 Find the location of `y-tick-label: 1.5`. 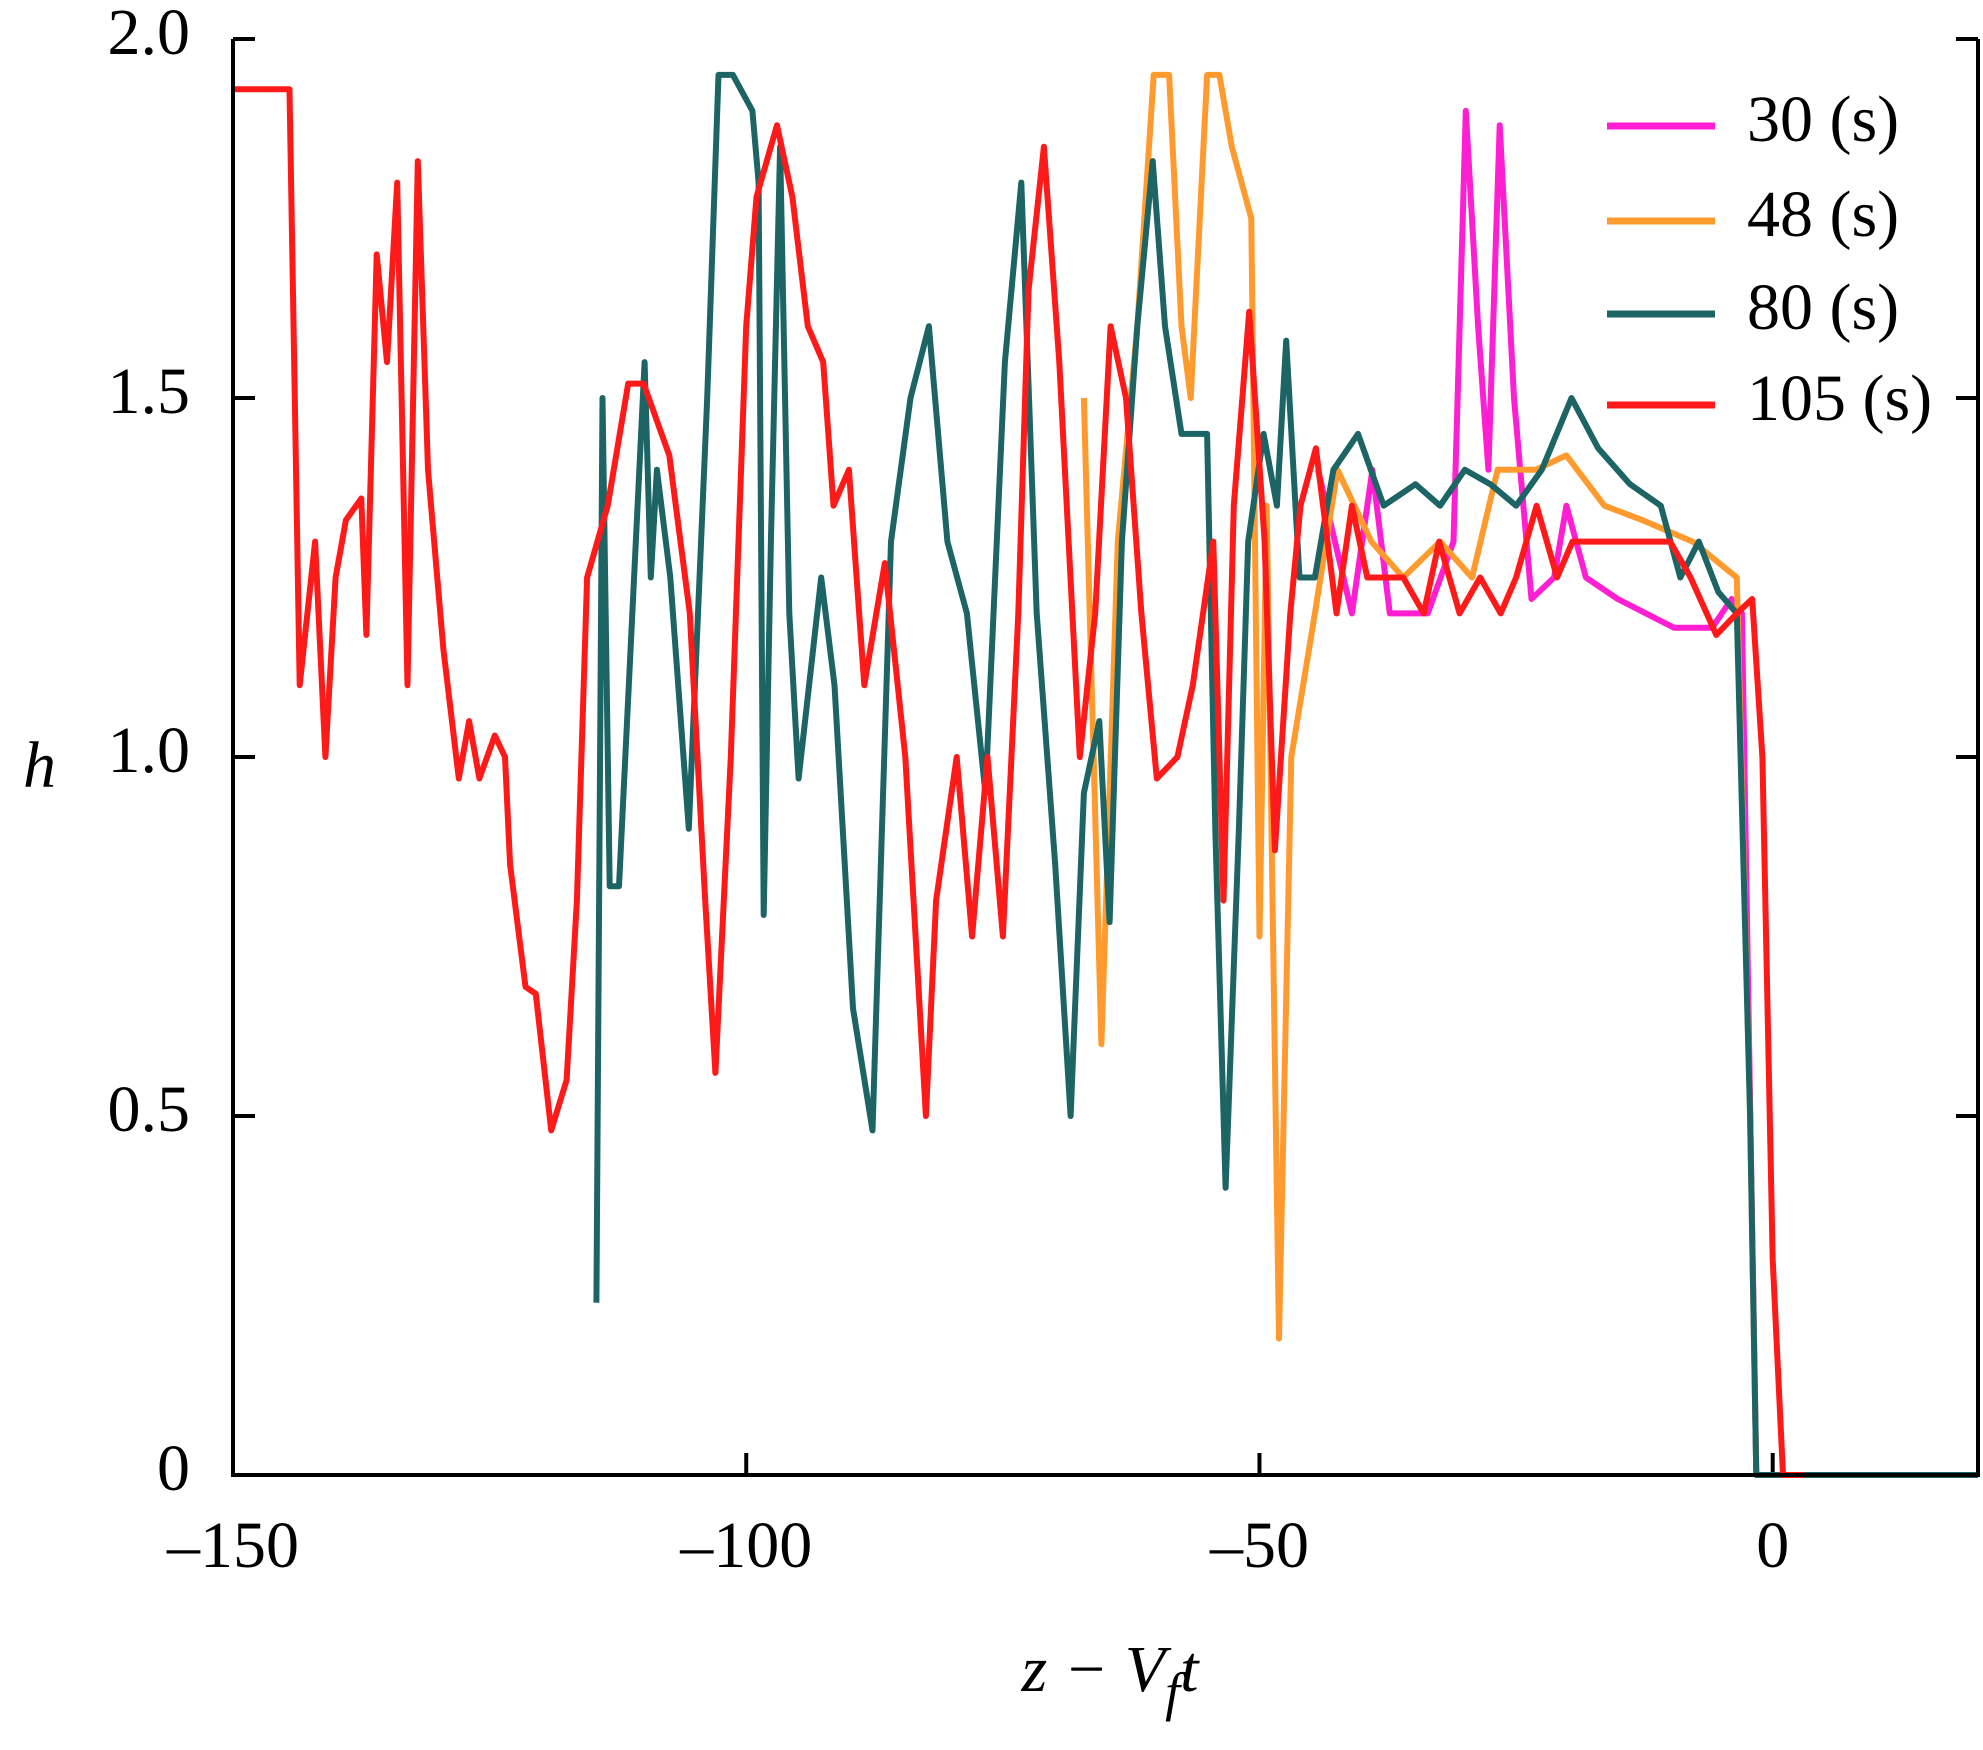

y-tick-label: 1.5 is located at coordinates (149, 391).